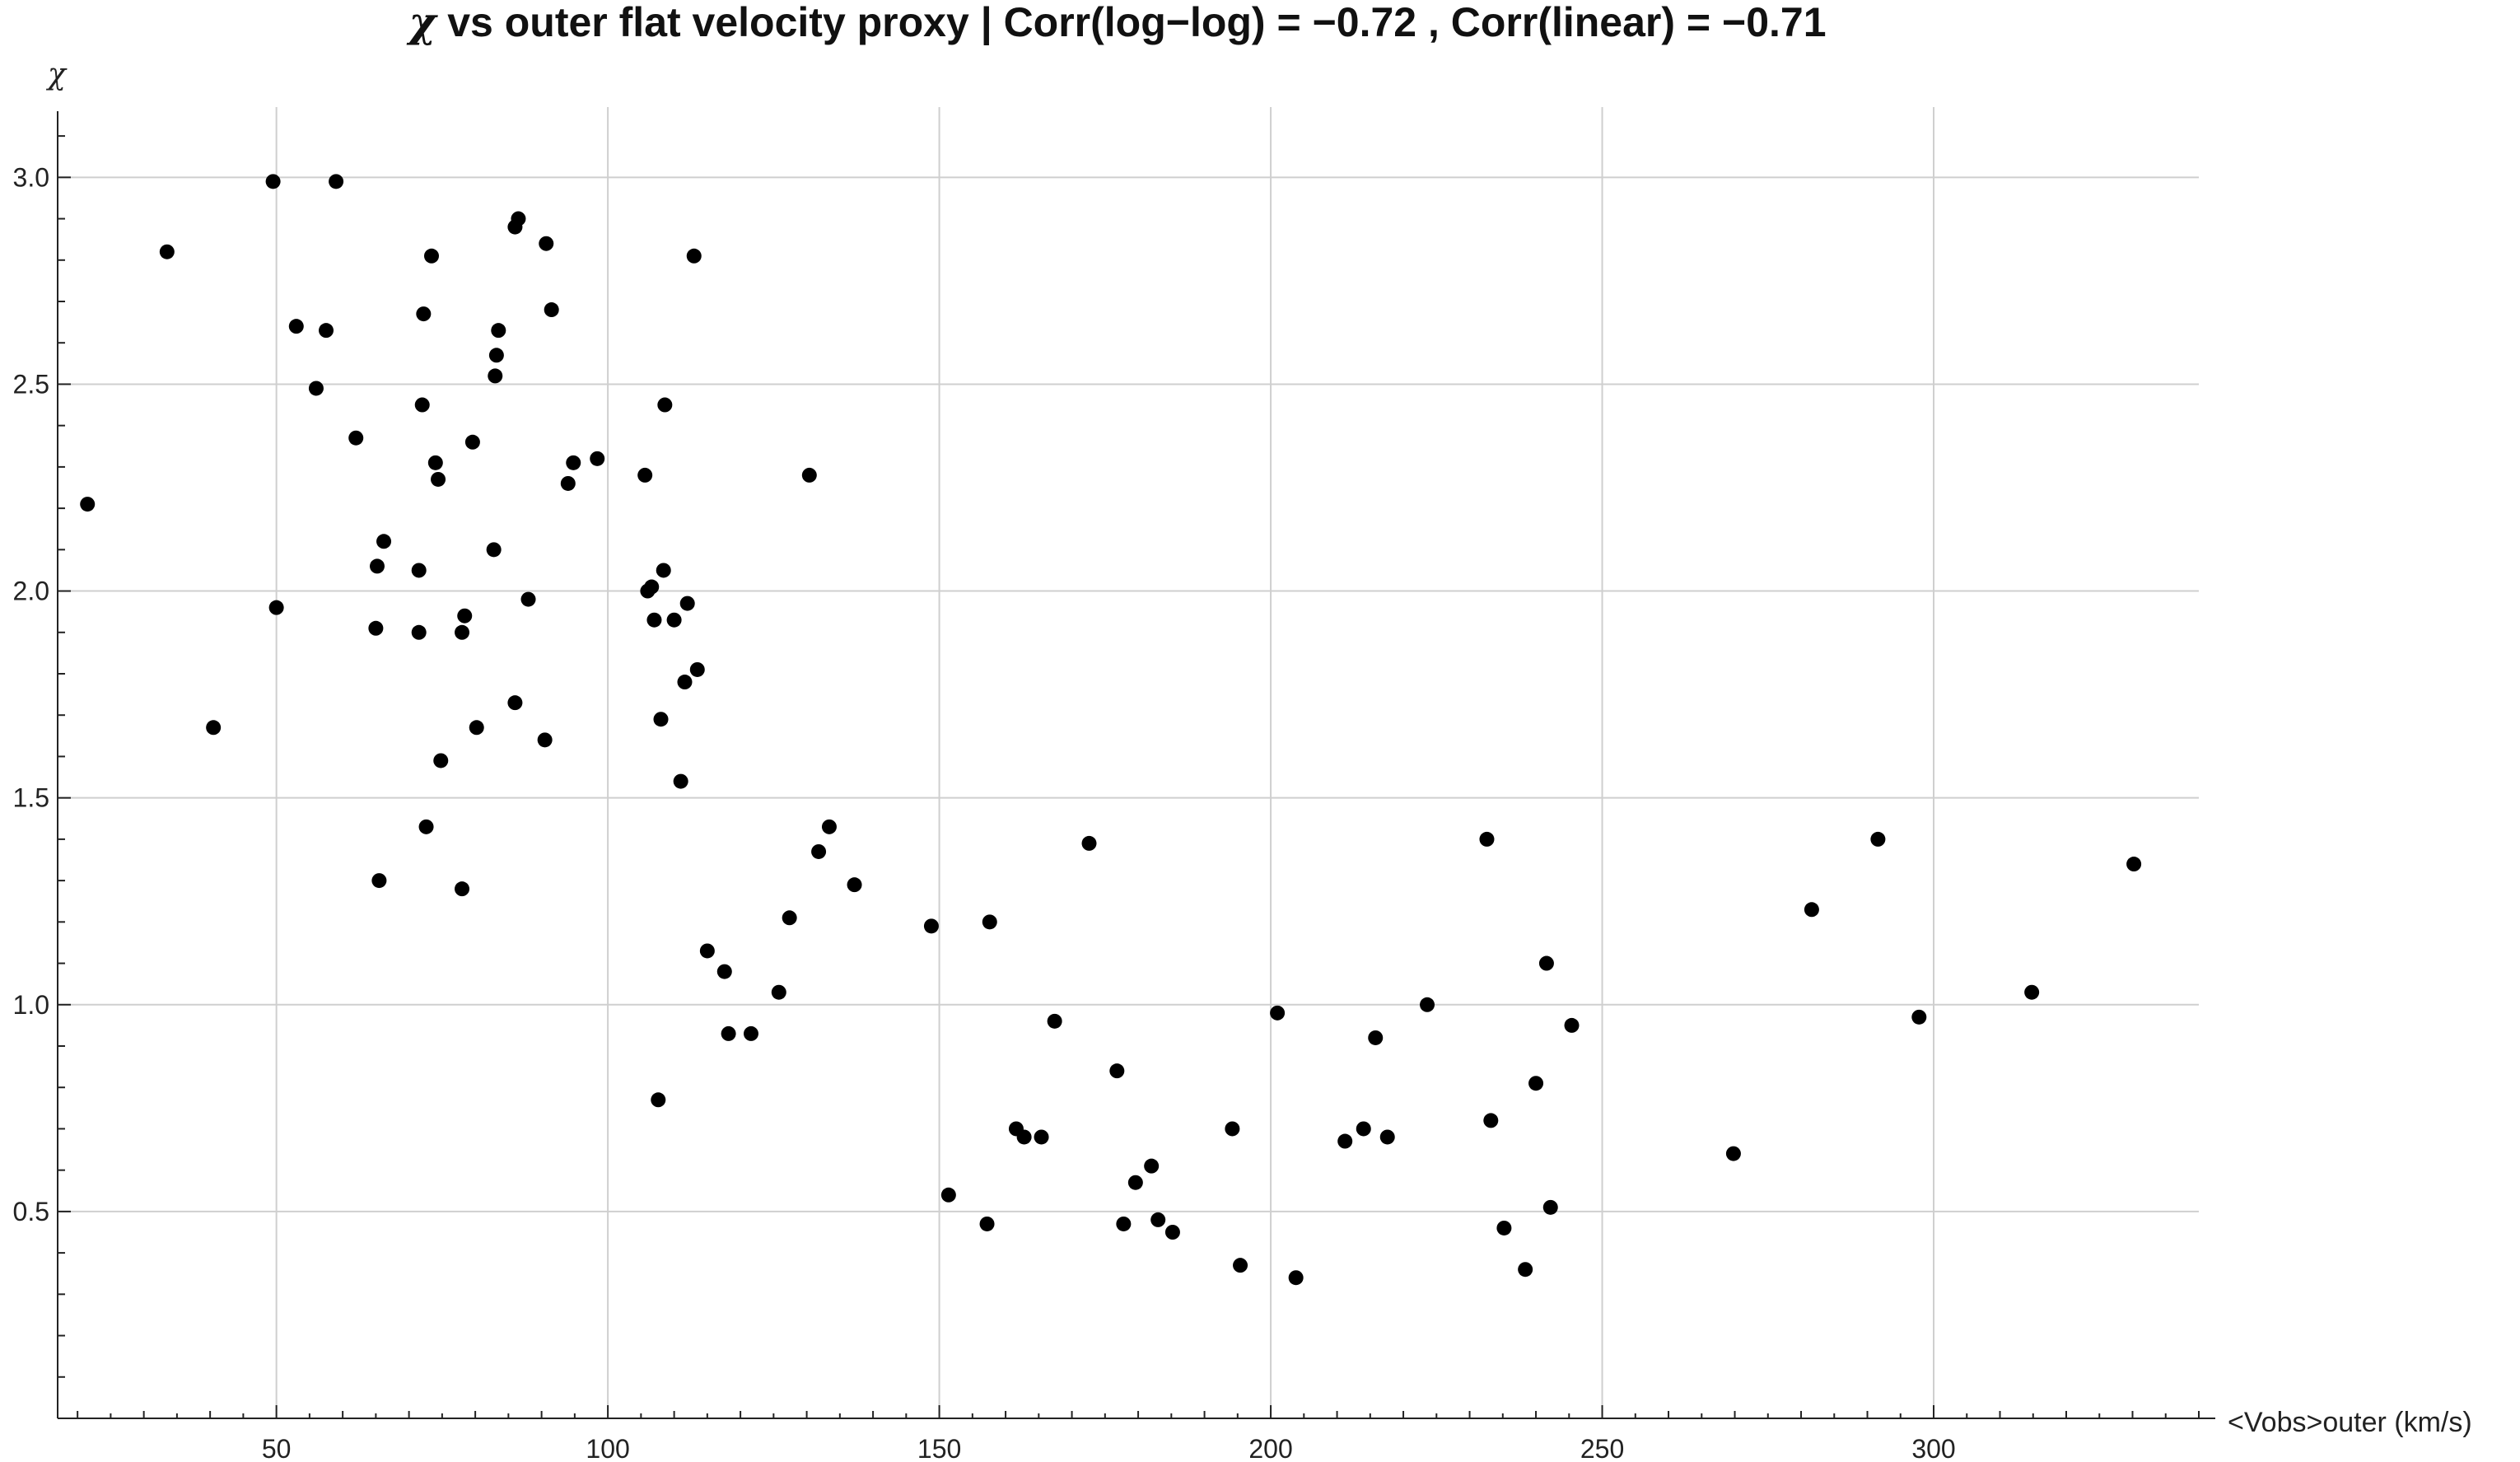 The image size is (2520, 1462). Describe the element at coordinates (31, 798) in the screenshot. I see `y-tick-label: 1.5` at that location.